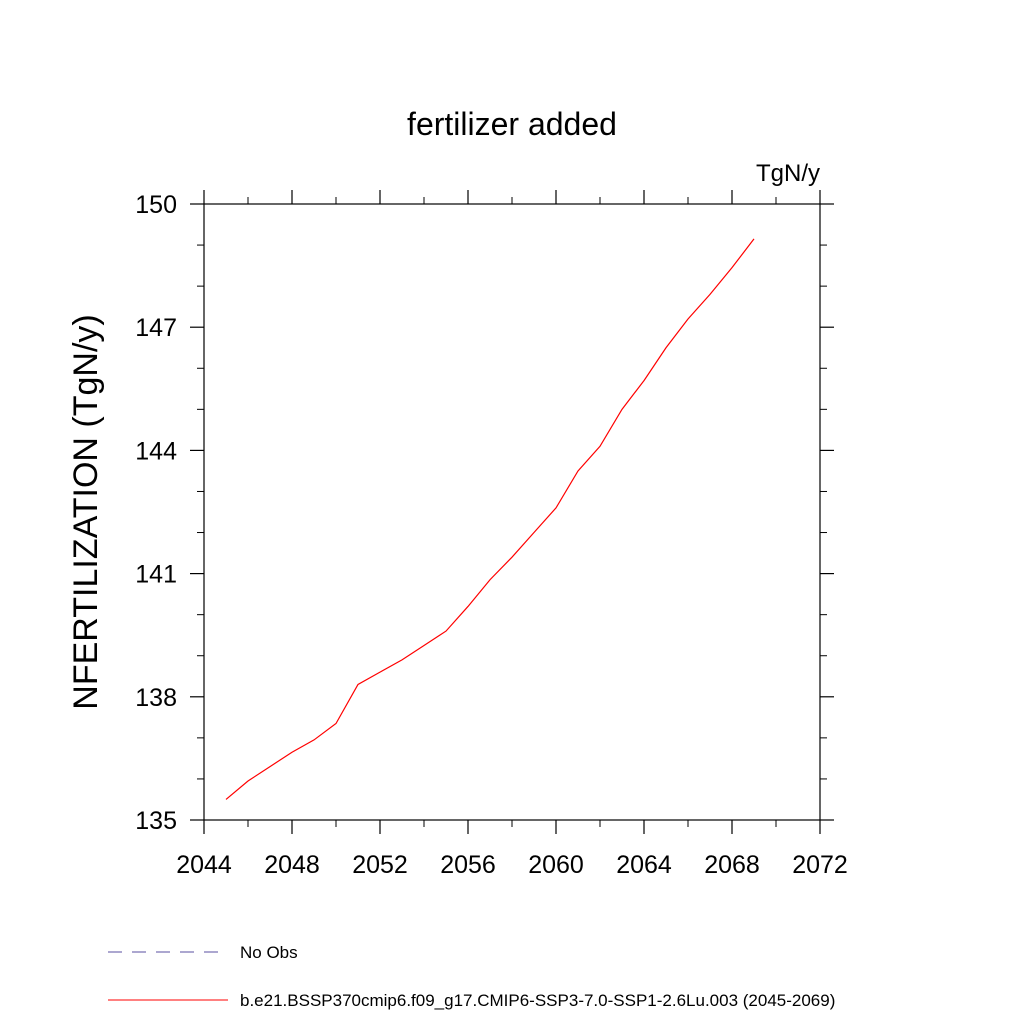 The image size is (1024, 1024). What do you see at coordinates (156, 575) in the screenshot?
I see `y-tick-label: 141` at bounding box center [156, 575].